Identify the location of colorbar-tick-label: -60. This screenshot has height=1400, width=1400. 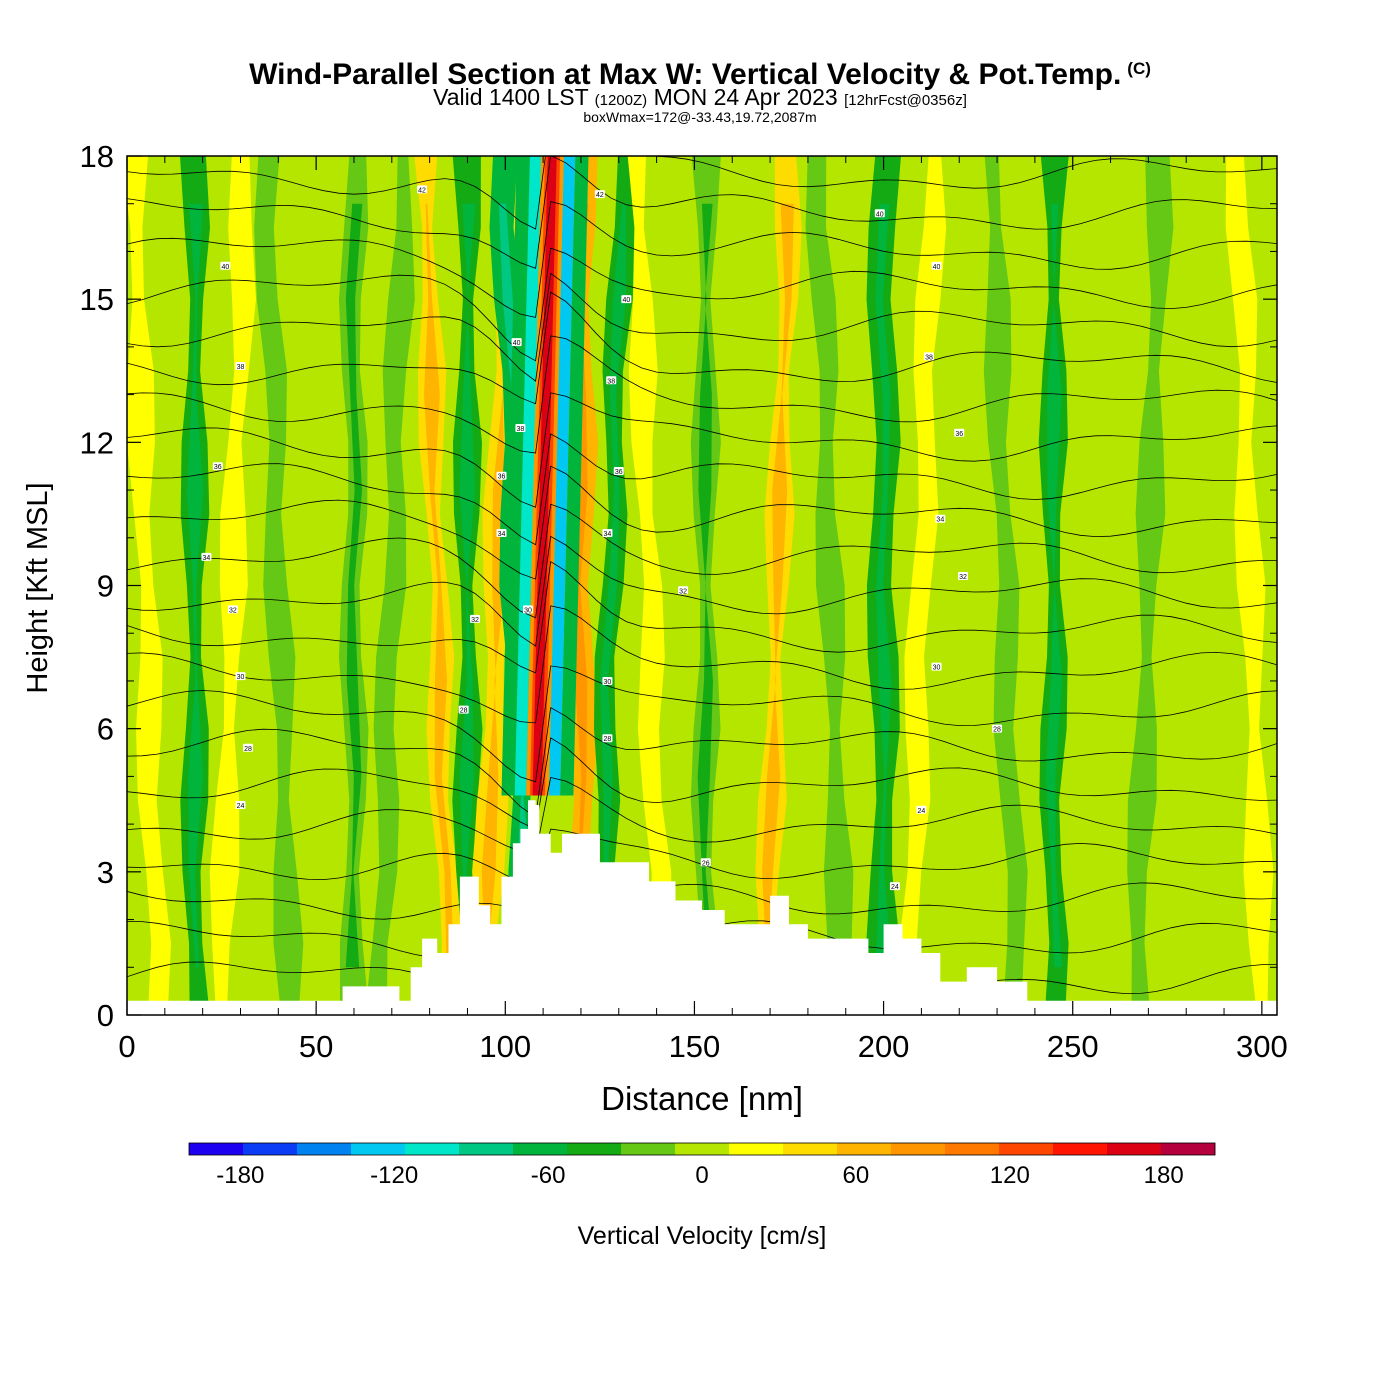
(548, 1175).